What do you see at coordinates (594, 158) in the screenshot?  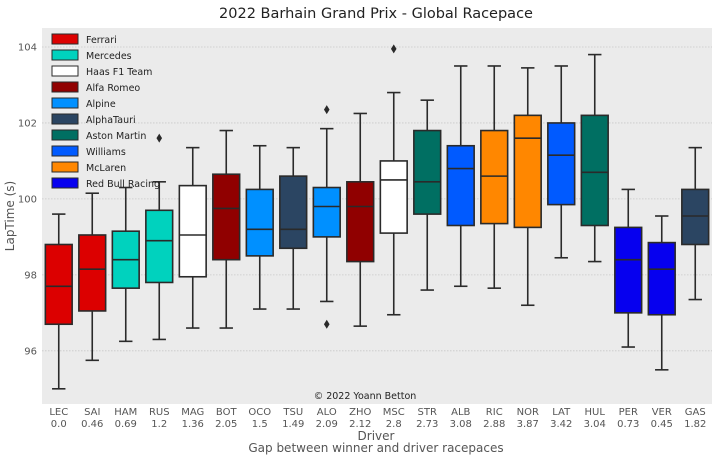 I see `box-hul` at bounding box center [594, 158].